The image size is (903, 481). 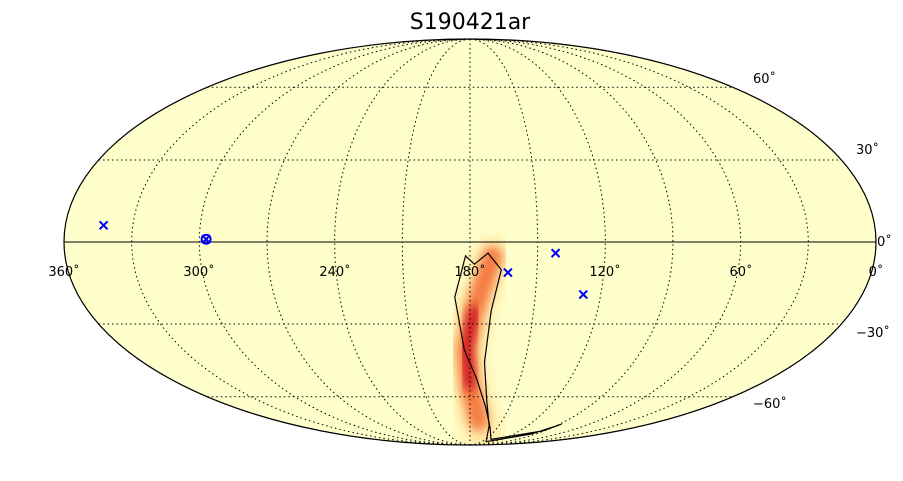 I want to click on lon-tick-180: 180˚, so click(x=469, y=272).